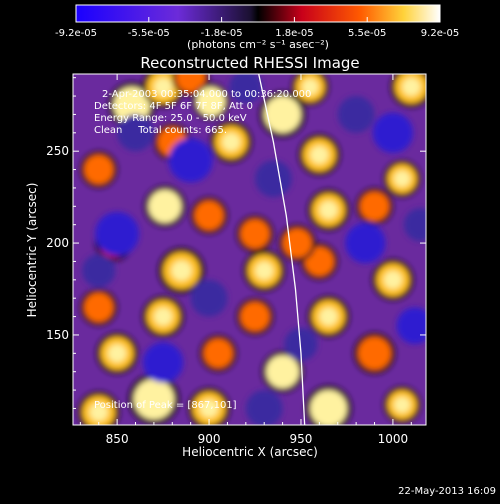 The image size is (500, 504). Describe the element at coordinates (258, 13) in the screenshot. I see `colorbar` at that location.